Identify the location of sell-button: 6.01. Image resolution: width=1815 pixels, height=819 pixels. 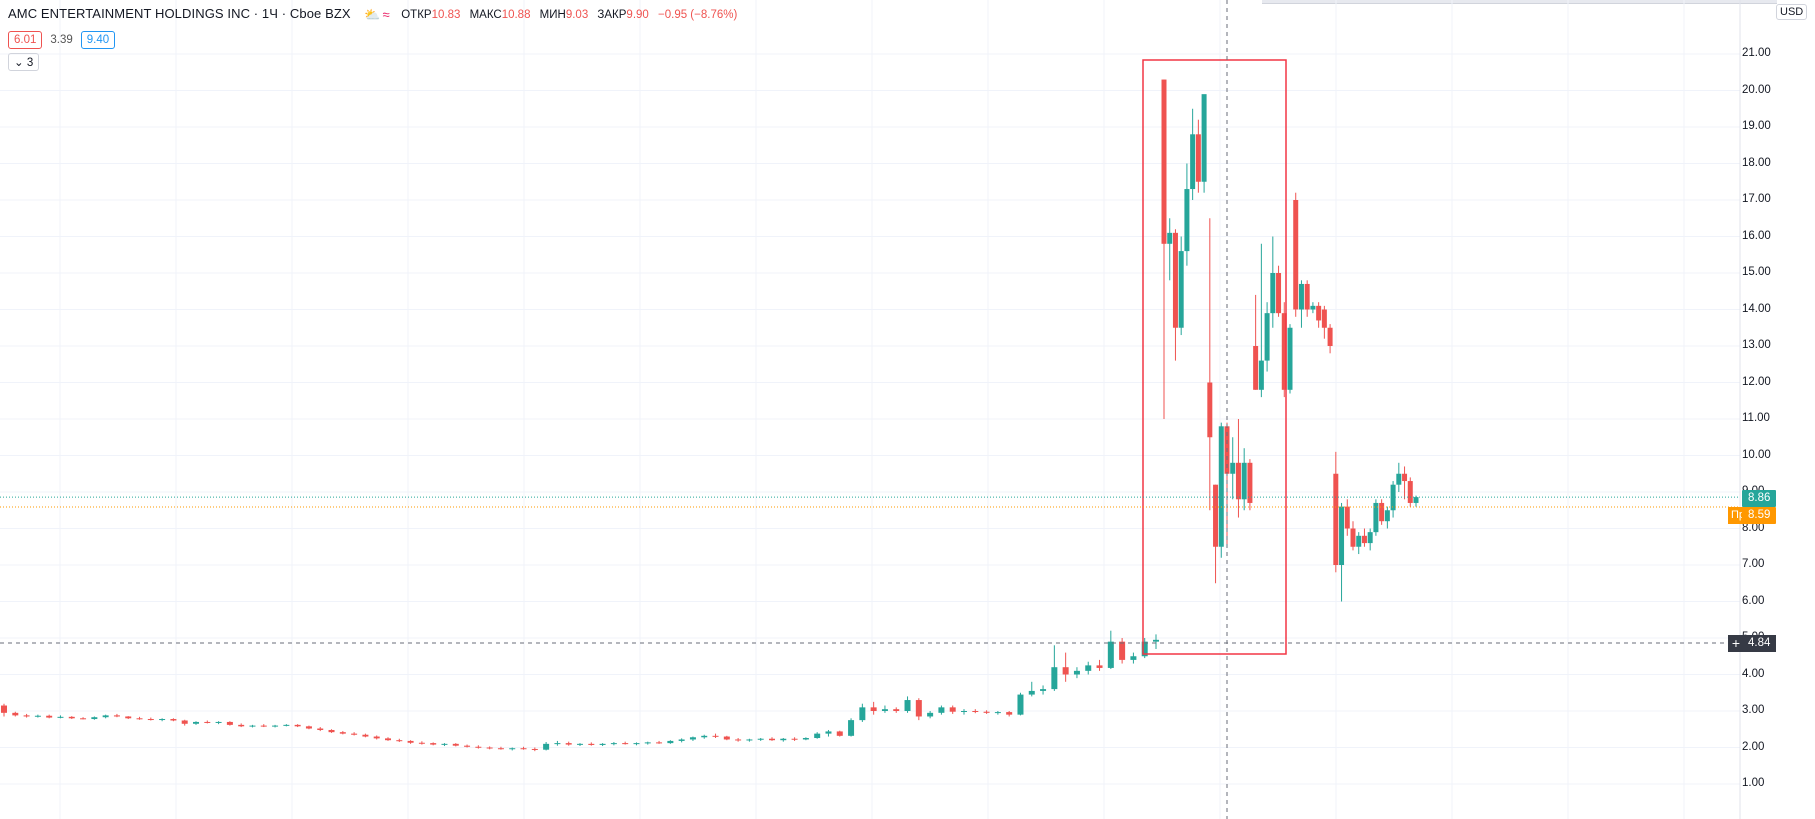
(25, 40).